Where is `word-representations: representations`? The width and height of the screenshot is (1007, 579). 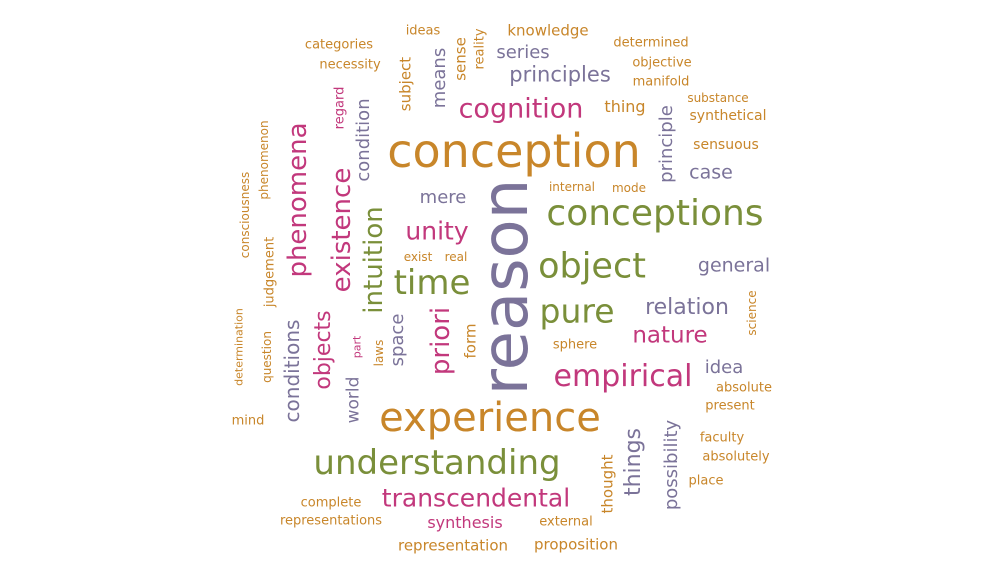 word-representations: representations is located at coordinates (331, 521).